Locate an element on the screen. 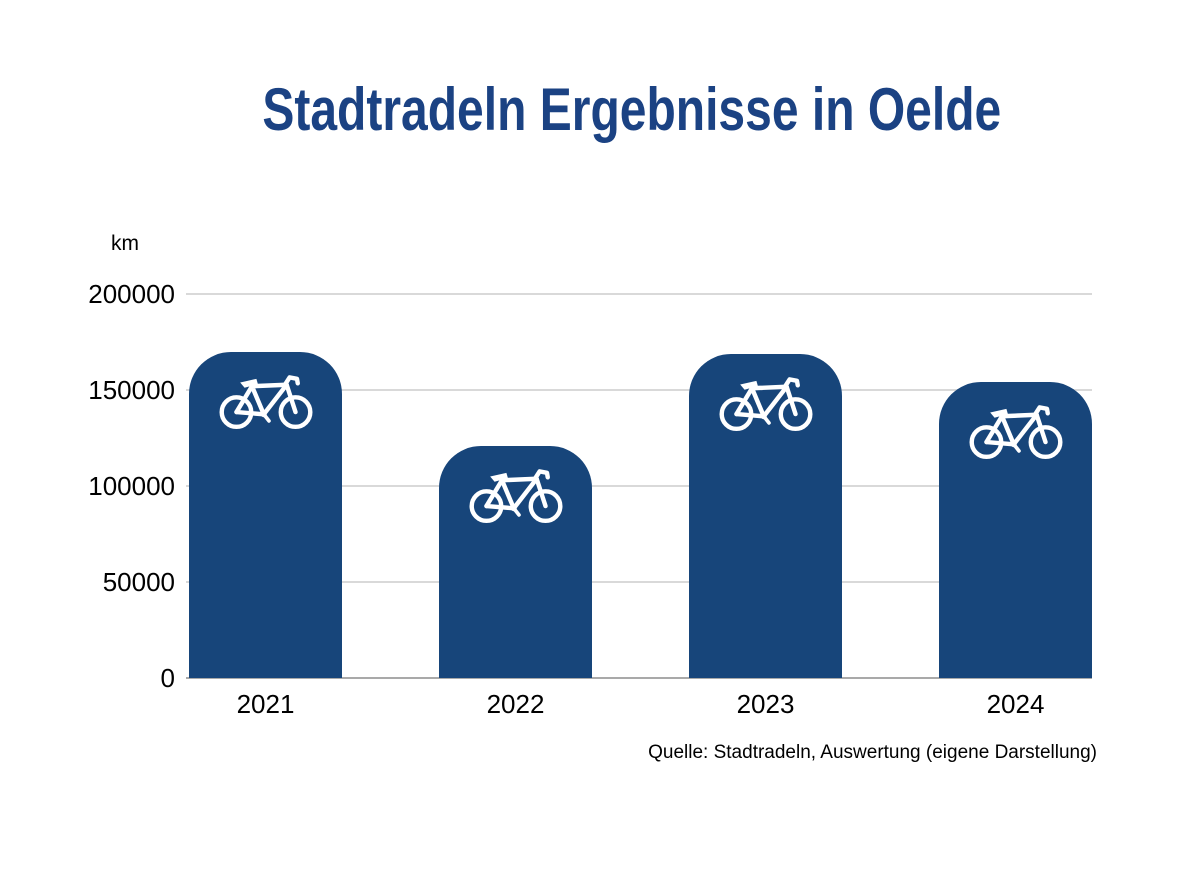 The width and height of the screenshot is (1179, 884). bar-2021 is located at coordinates (265, 514).